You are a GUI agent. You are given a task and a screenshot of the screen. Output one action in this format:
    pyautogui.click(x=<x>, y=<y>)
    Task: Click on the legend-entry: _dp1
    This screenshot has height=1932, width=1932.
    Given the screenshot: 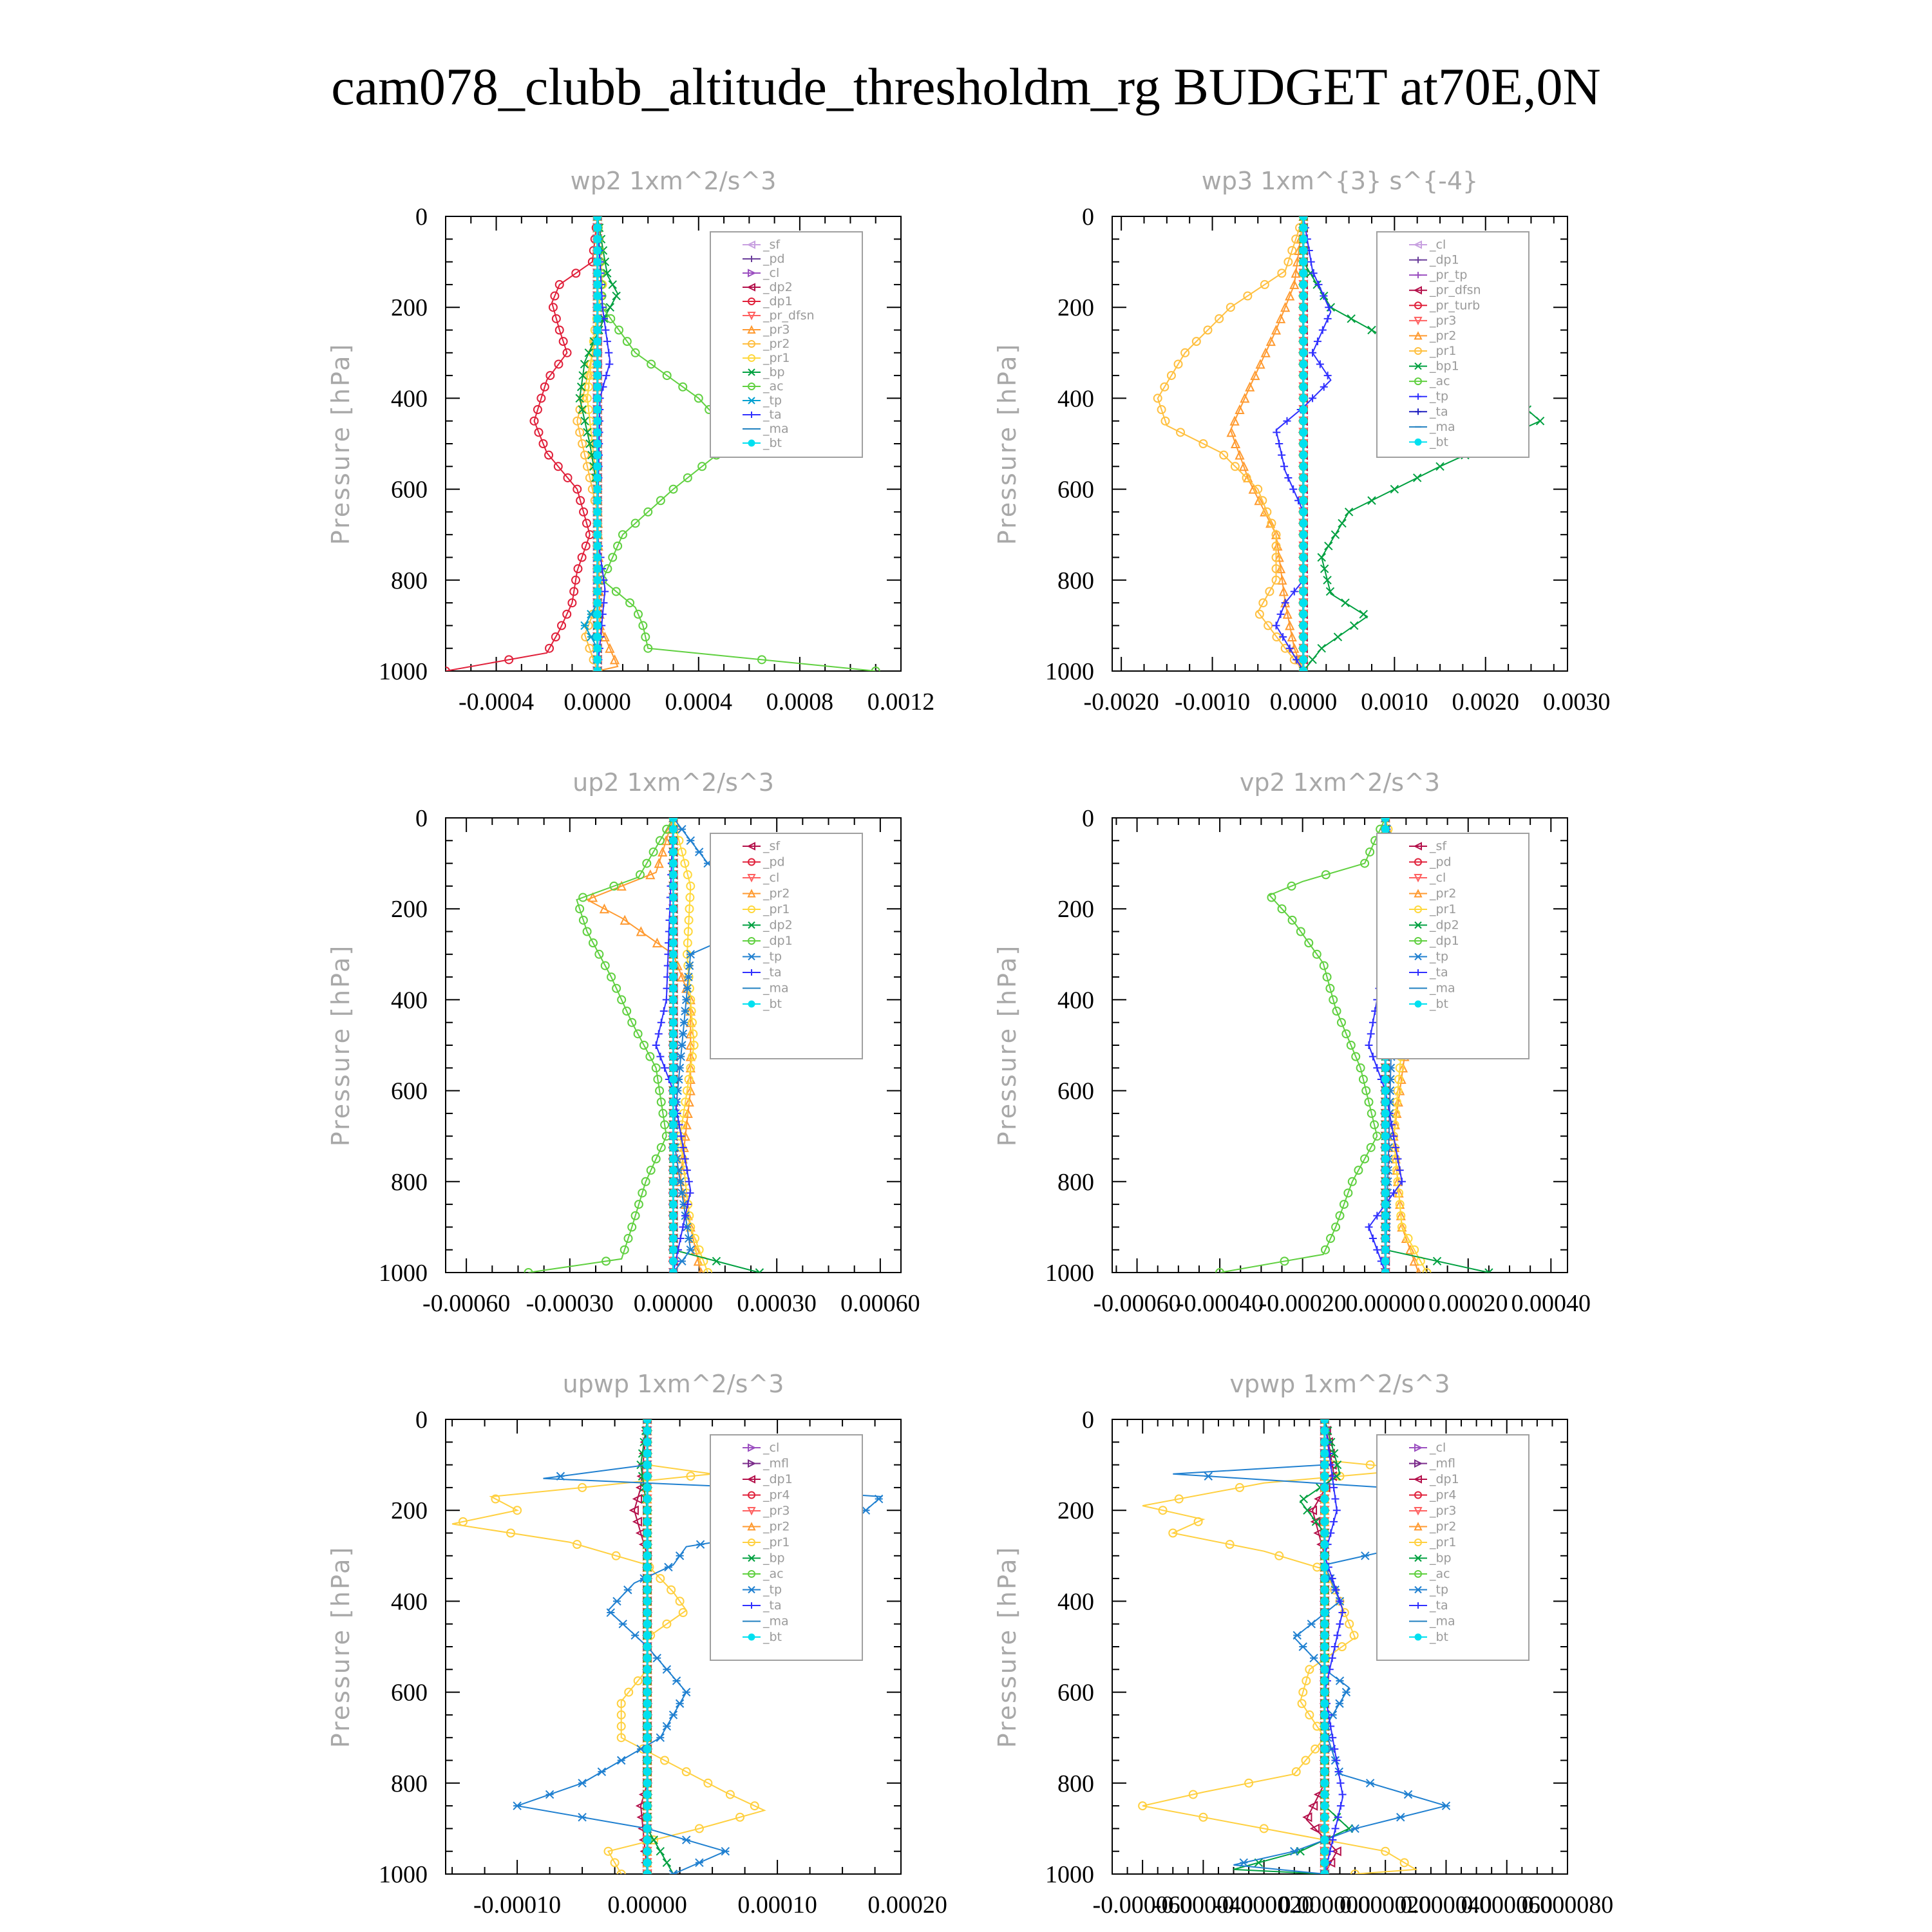 What is the action you would take?
    pyautogui.click(x=768, y=1479)
    